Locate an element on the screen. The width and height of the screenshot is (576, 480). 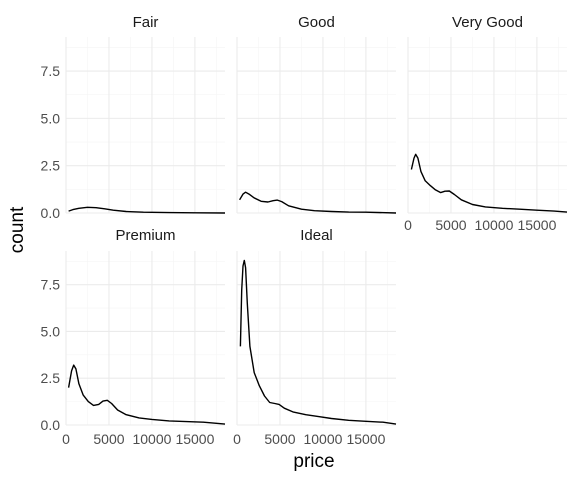
x-axis-title: price is located at coordinates (313, 461).